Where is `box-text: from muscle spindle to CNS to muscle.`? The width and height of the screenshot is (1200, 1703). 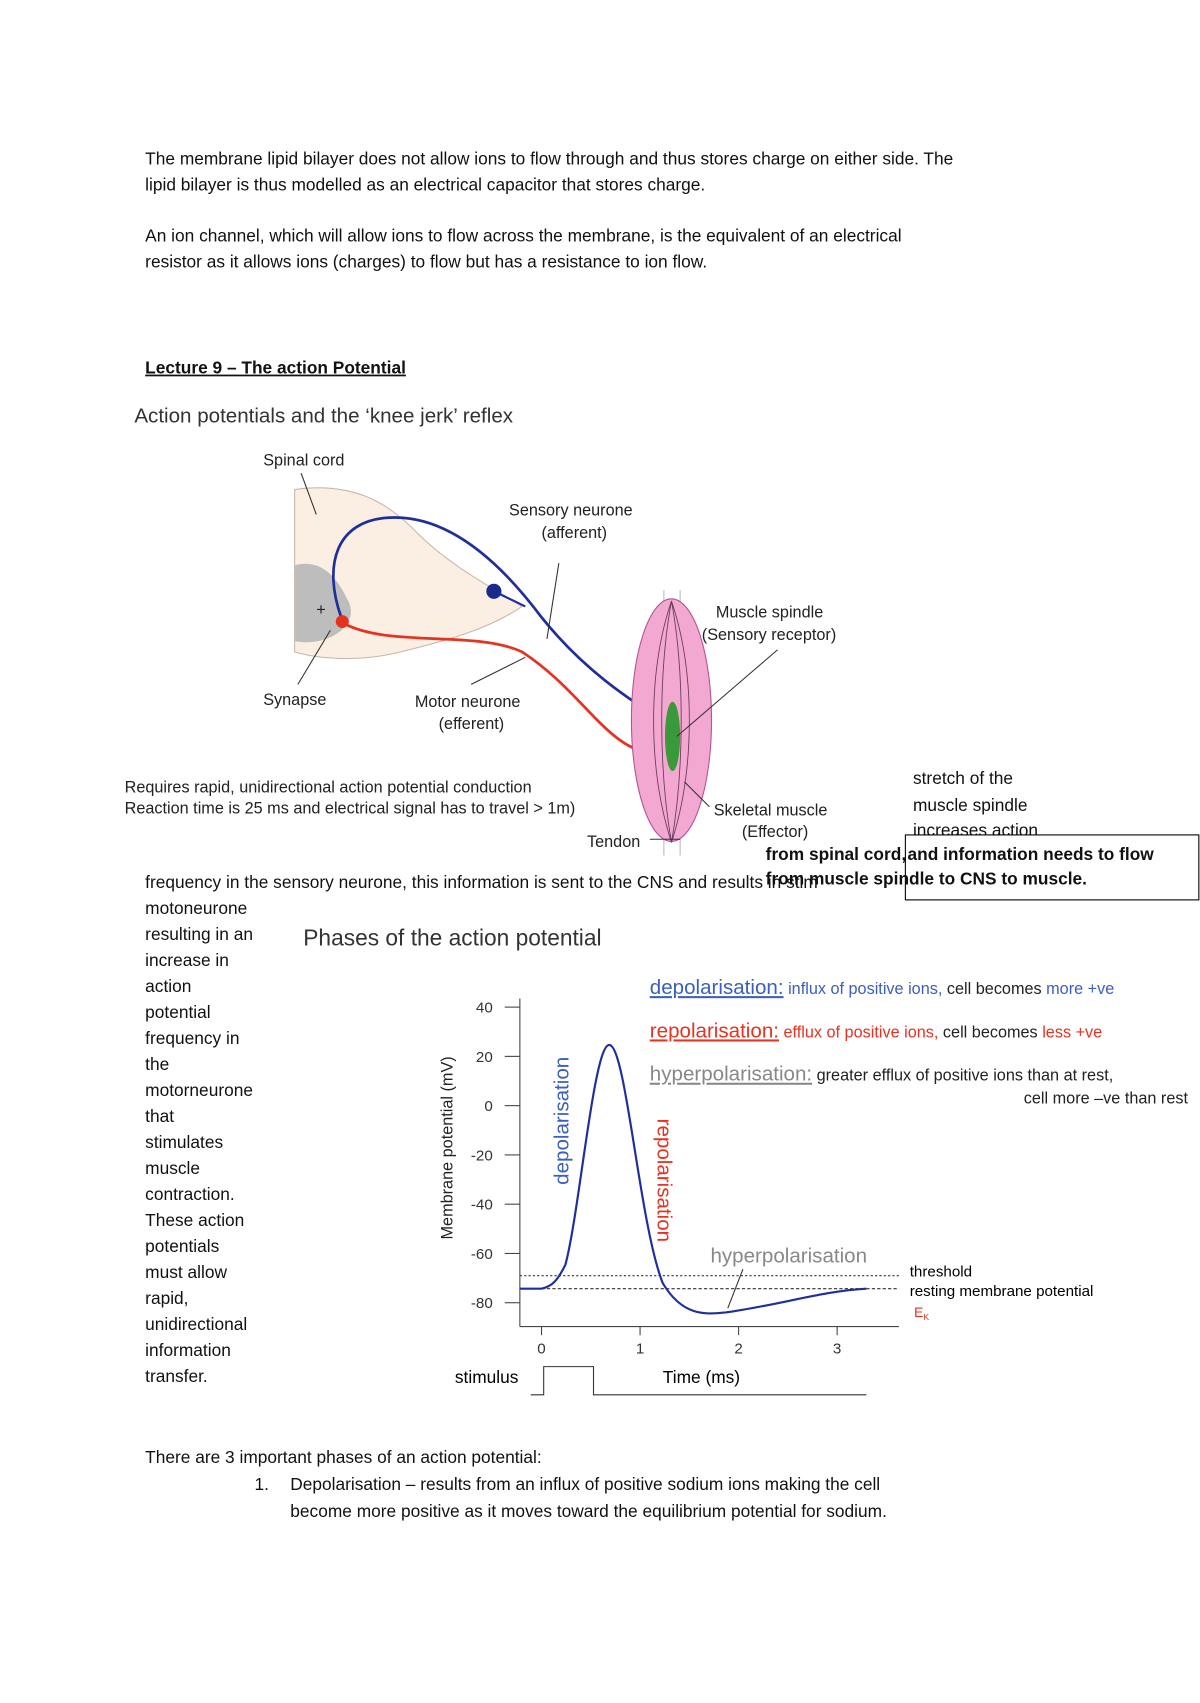
box-text: from muscle spindle to CNS to muscle. is located at coordinates (926, 879).